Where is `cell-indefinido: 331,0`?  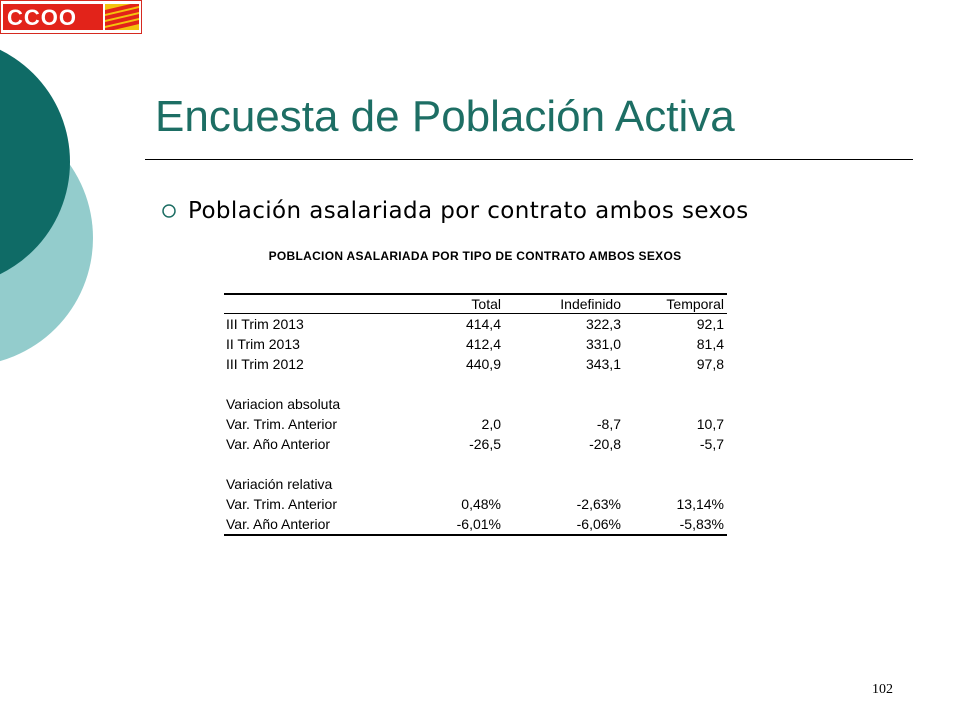
cell-indefinido: 331,0 is located at coordinates (603, 344).